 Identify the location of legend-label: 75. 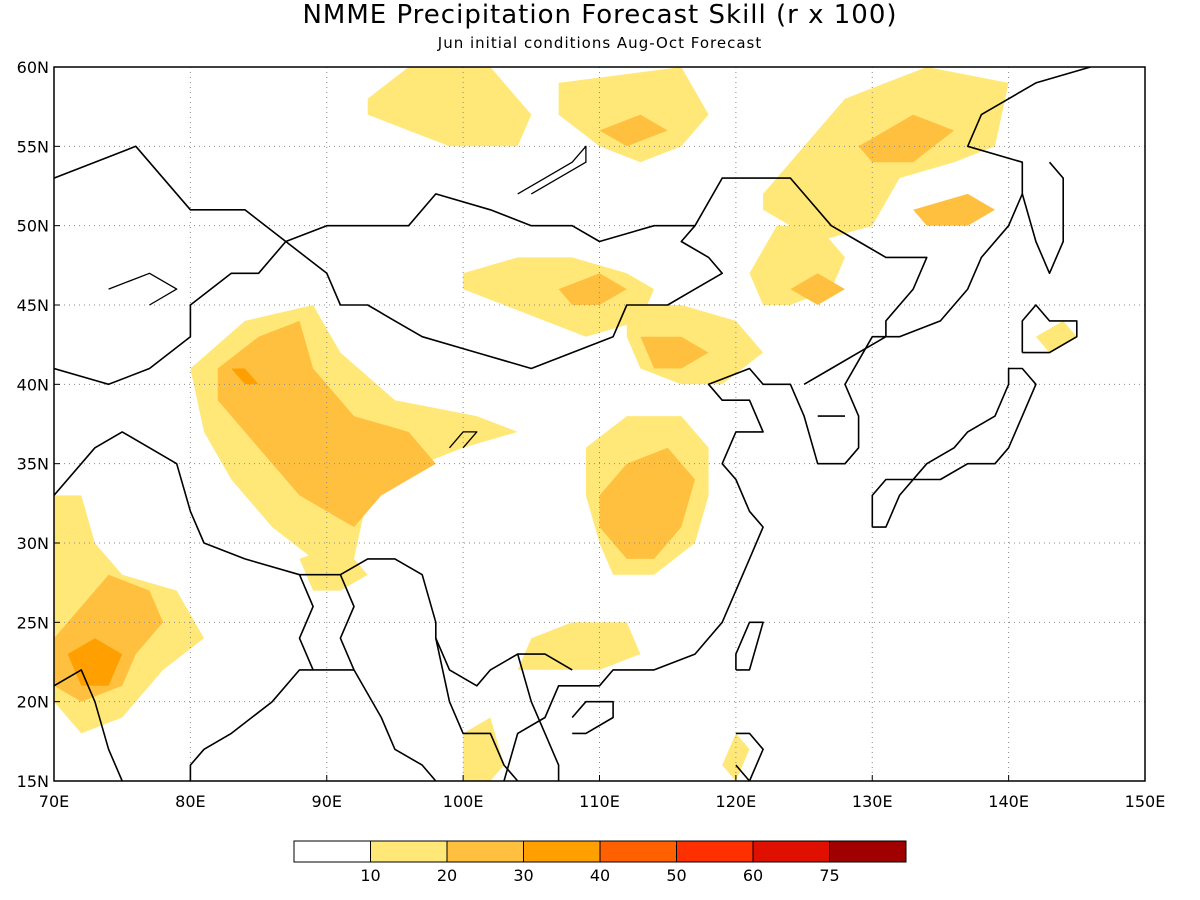
(829, 875).